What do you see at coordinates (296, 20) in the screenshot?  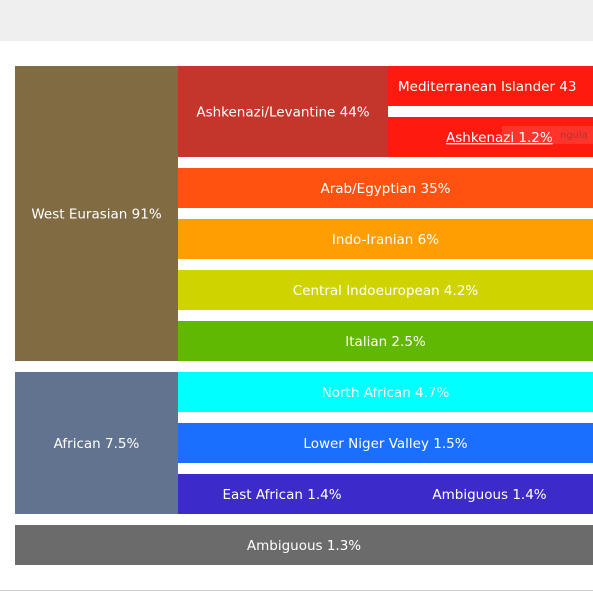 I see `top-bar` at bounding box center [296, 20].